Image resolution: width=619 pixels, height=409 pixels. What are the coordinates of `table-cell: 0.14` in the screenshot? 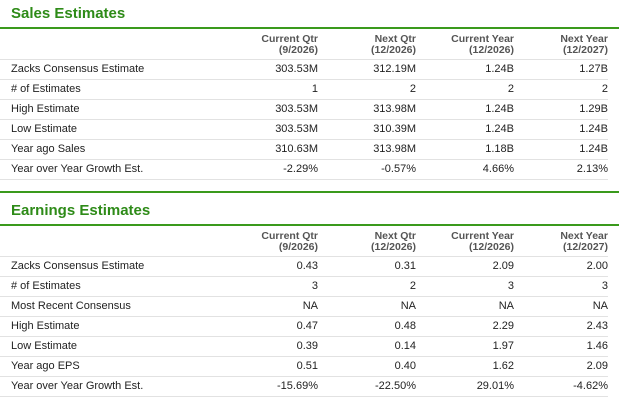 It's located at (367, 346).